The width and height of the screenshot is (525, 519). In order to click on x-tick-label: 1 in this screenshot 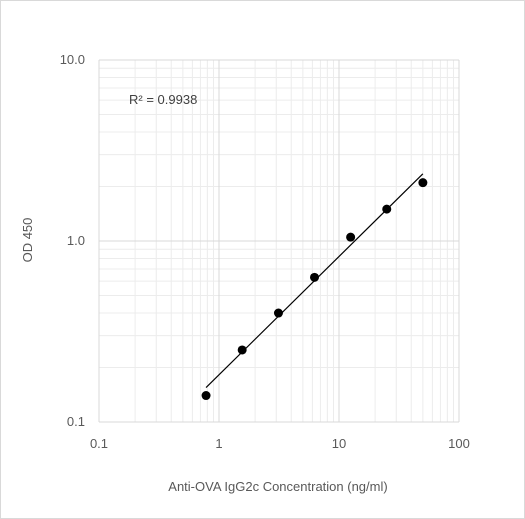, I will do `click(218, 443)`.